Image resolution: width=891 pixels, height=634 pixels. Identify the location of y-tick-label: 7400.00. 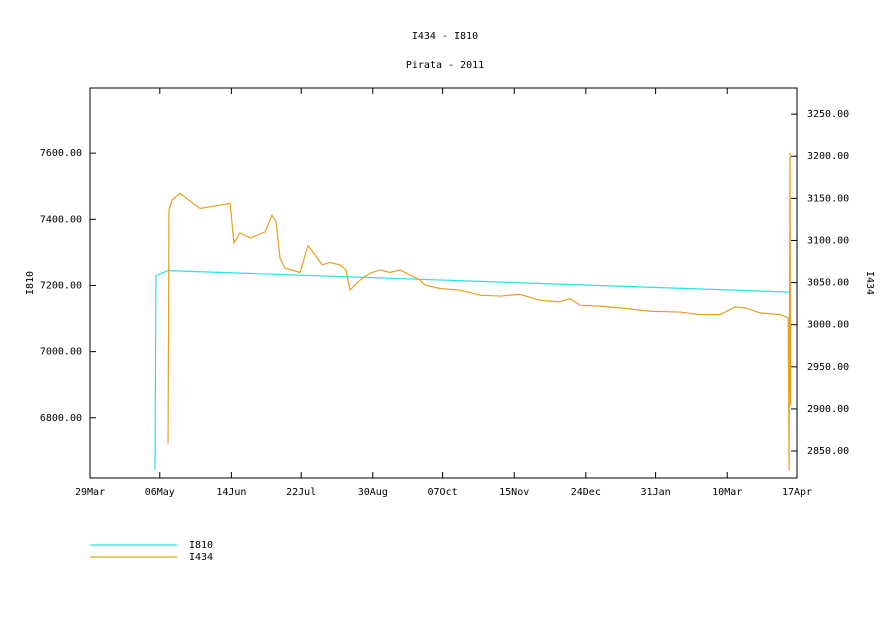
(61, 219).